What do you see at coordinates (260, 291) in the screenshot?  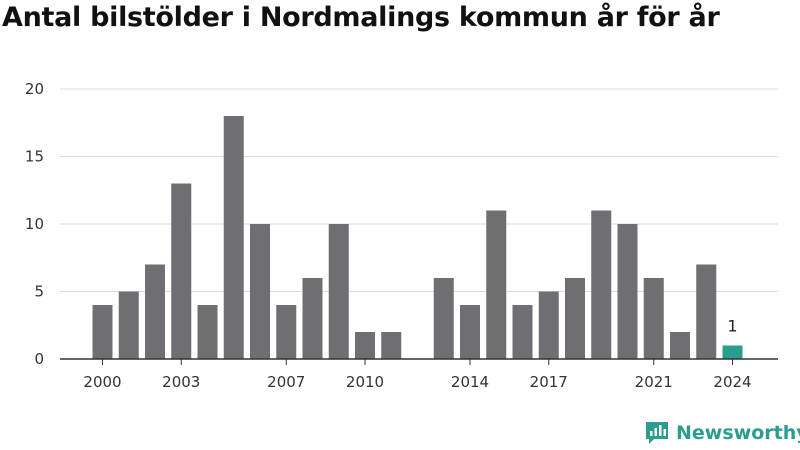 I see `bar-2006` at bounding box center [260, 291].